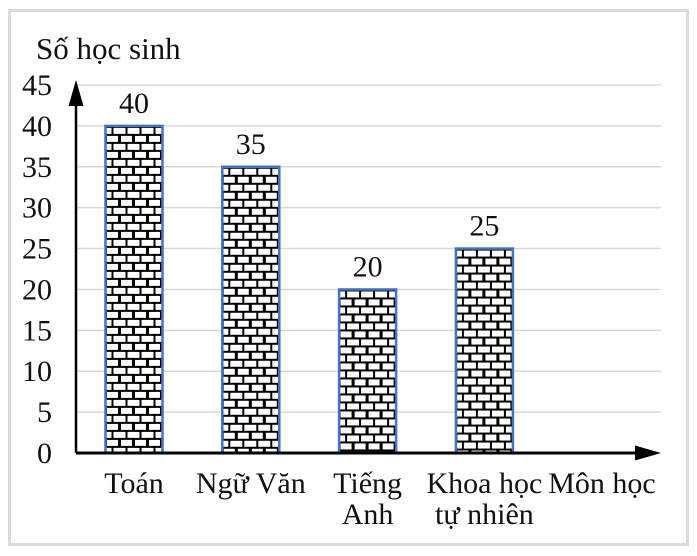  I want to click on category-label-2-line-1: Anh, so click(368, 514).